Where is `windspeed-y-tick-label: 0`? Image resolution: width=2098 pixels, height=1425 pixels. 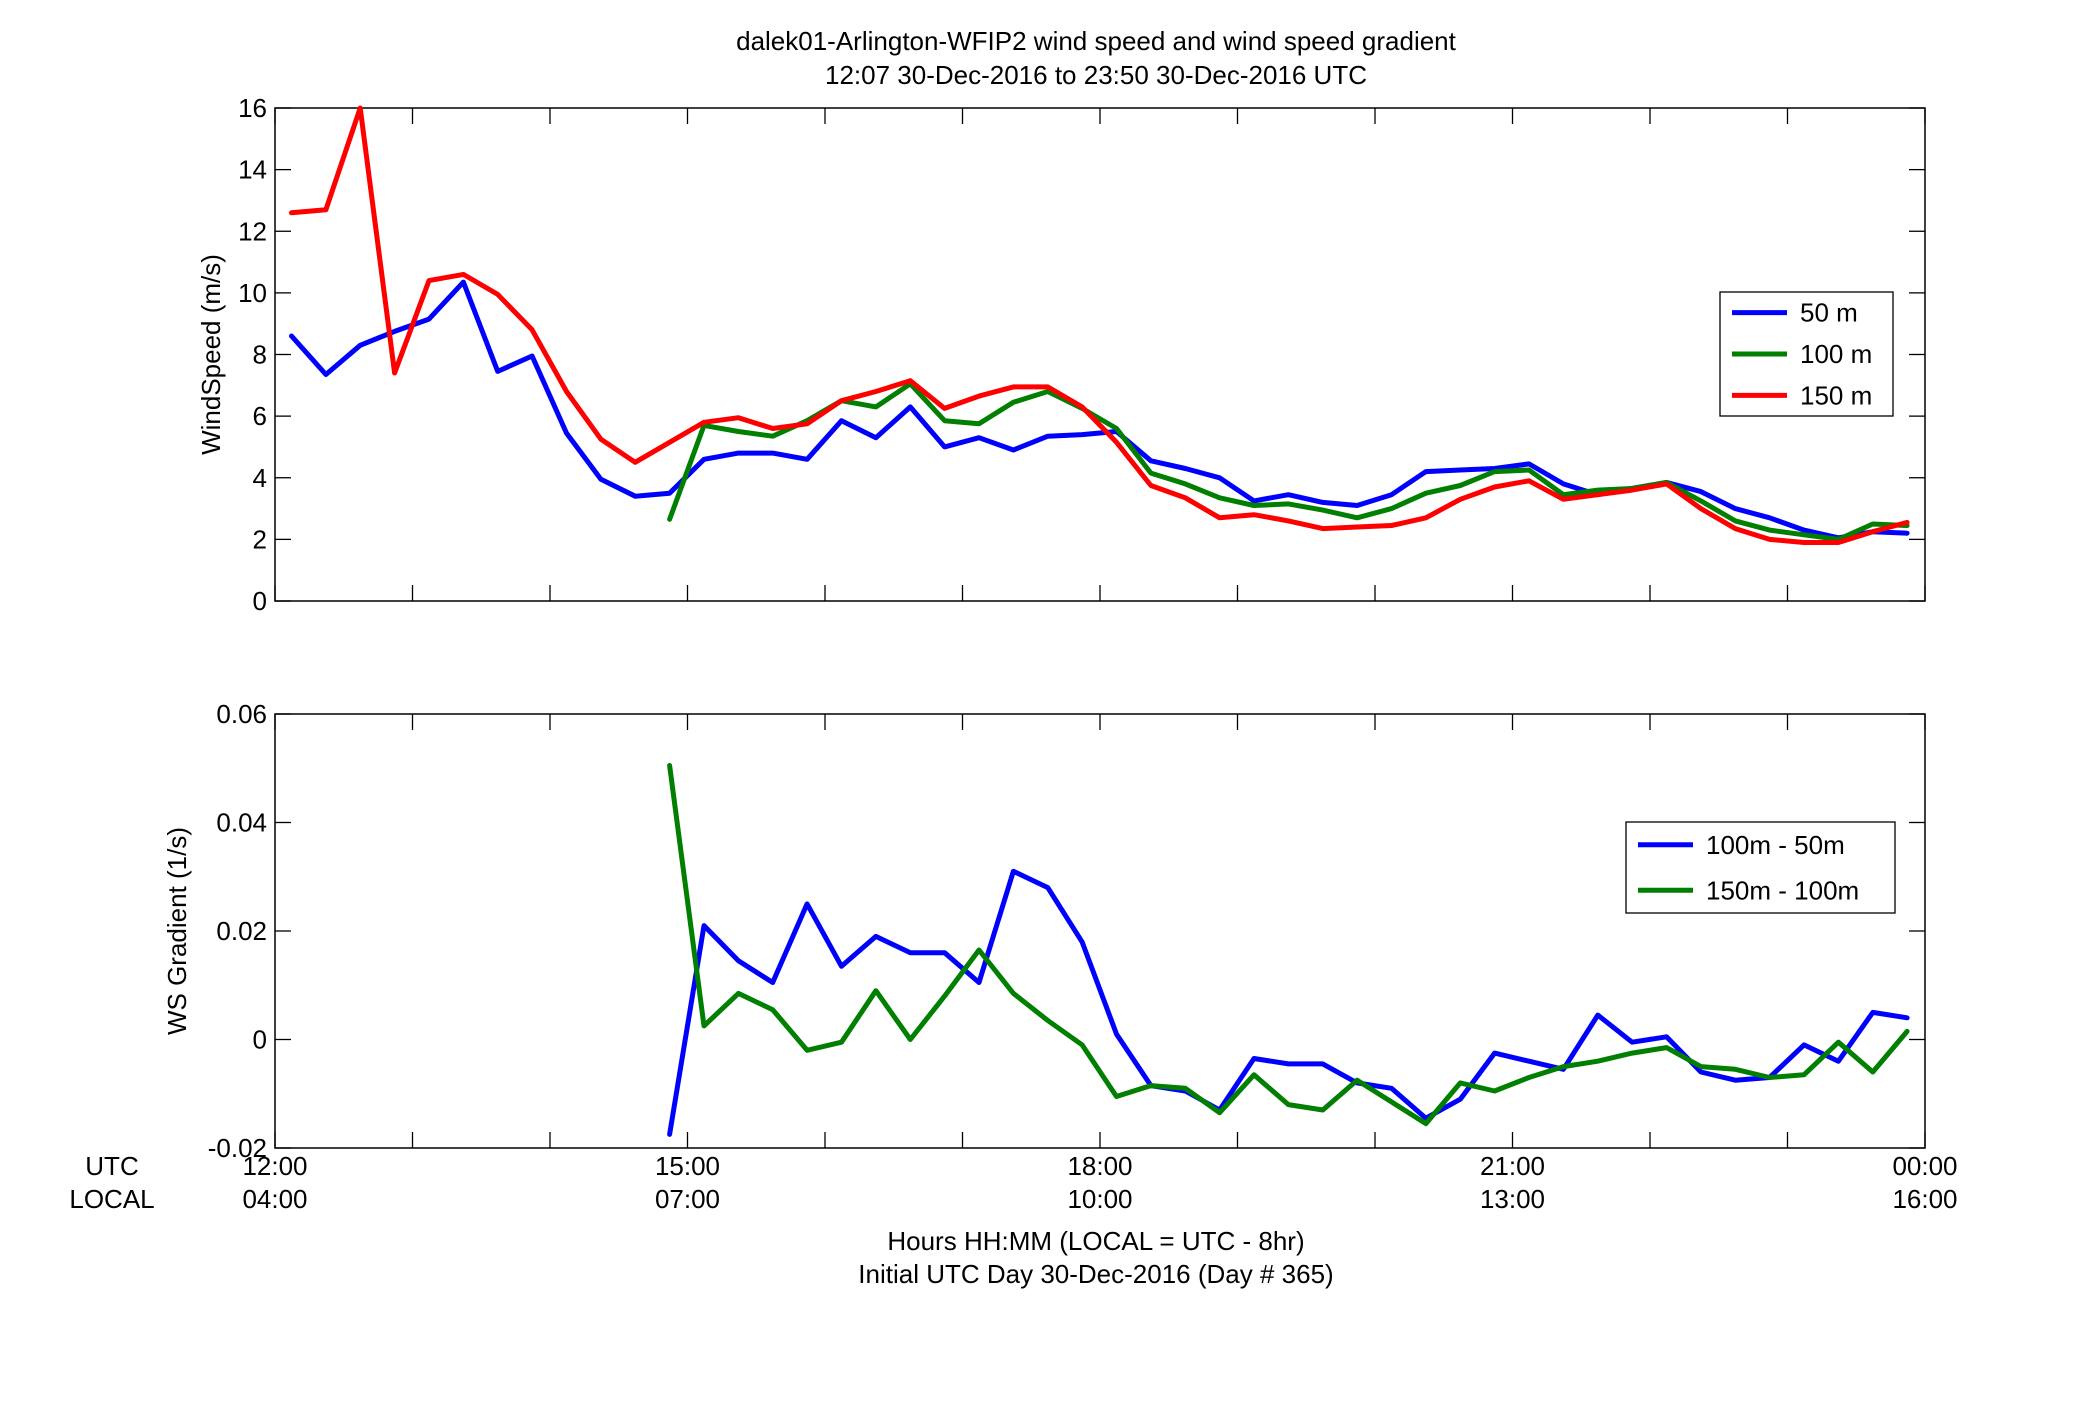
windspeed-y-tick-label: 0 is located at coordinates (260, 601).